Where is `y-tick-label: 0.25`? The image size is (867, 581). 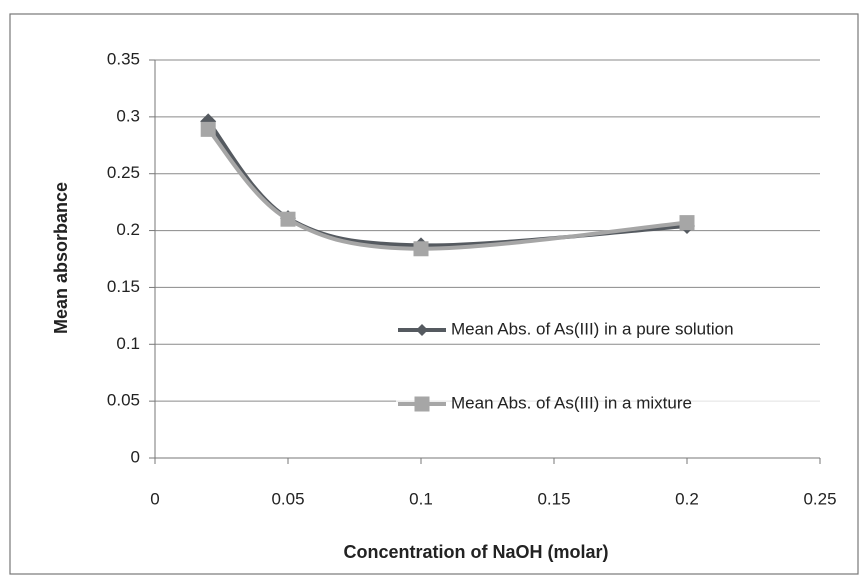 y-tick-label: 0.25 is located at coordinates (123, 172).